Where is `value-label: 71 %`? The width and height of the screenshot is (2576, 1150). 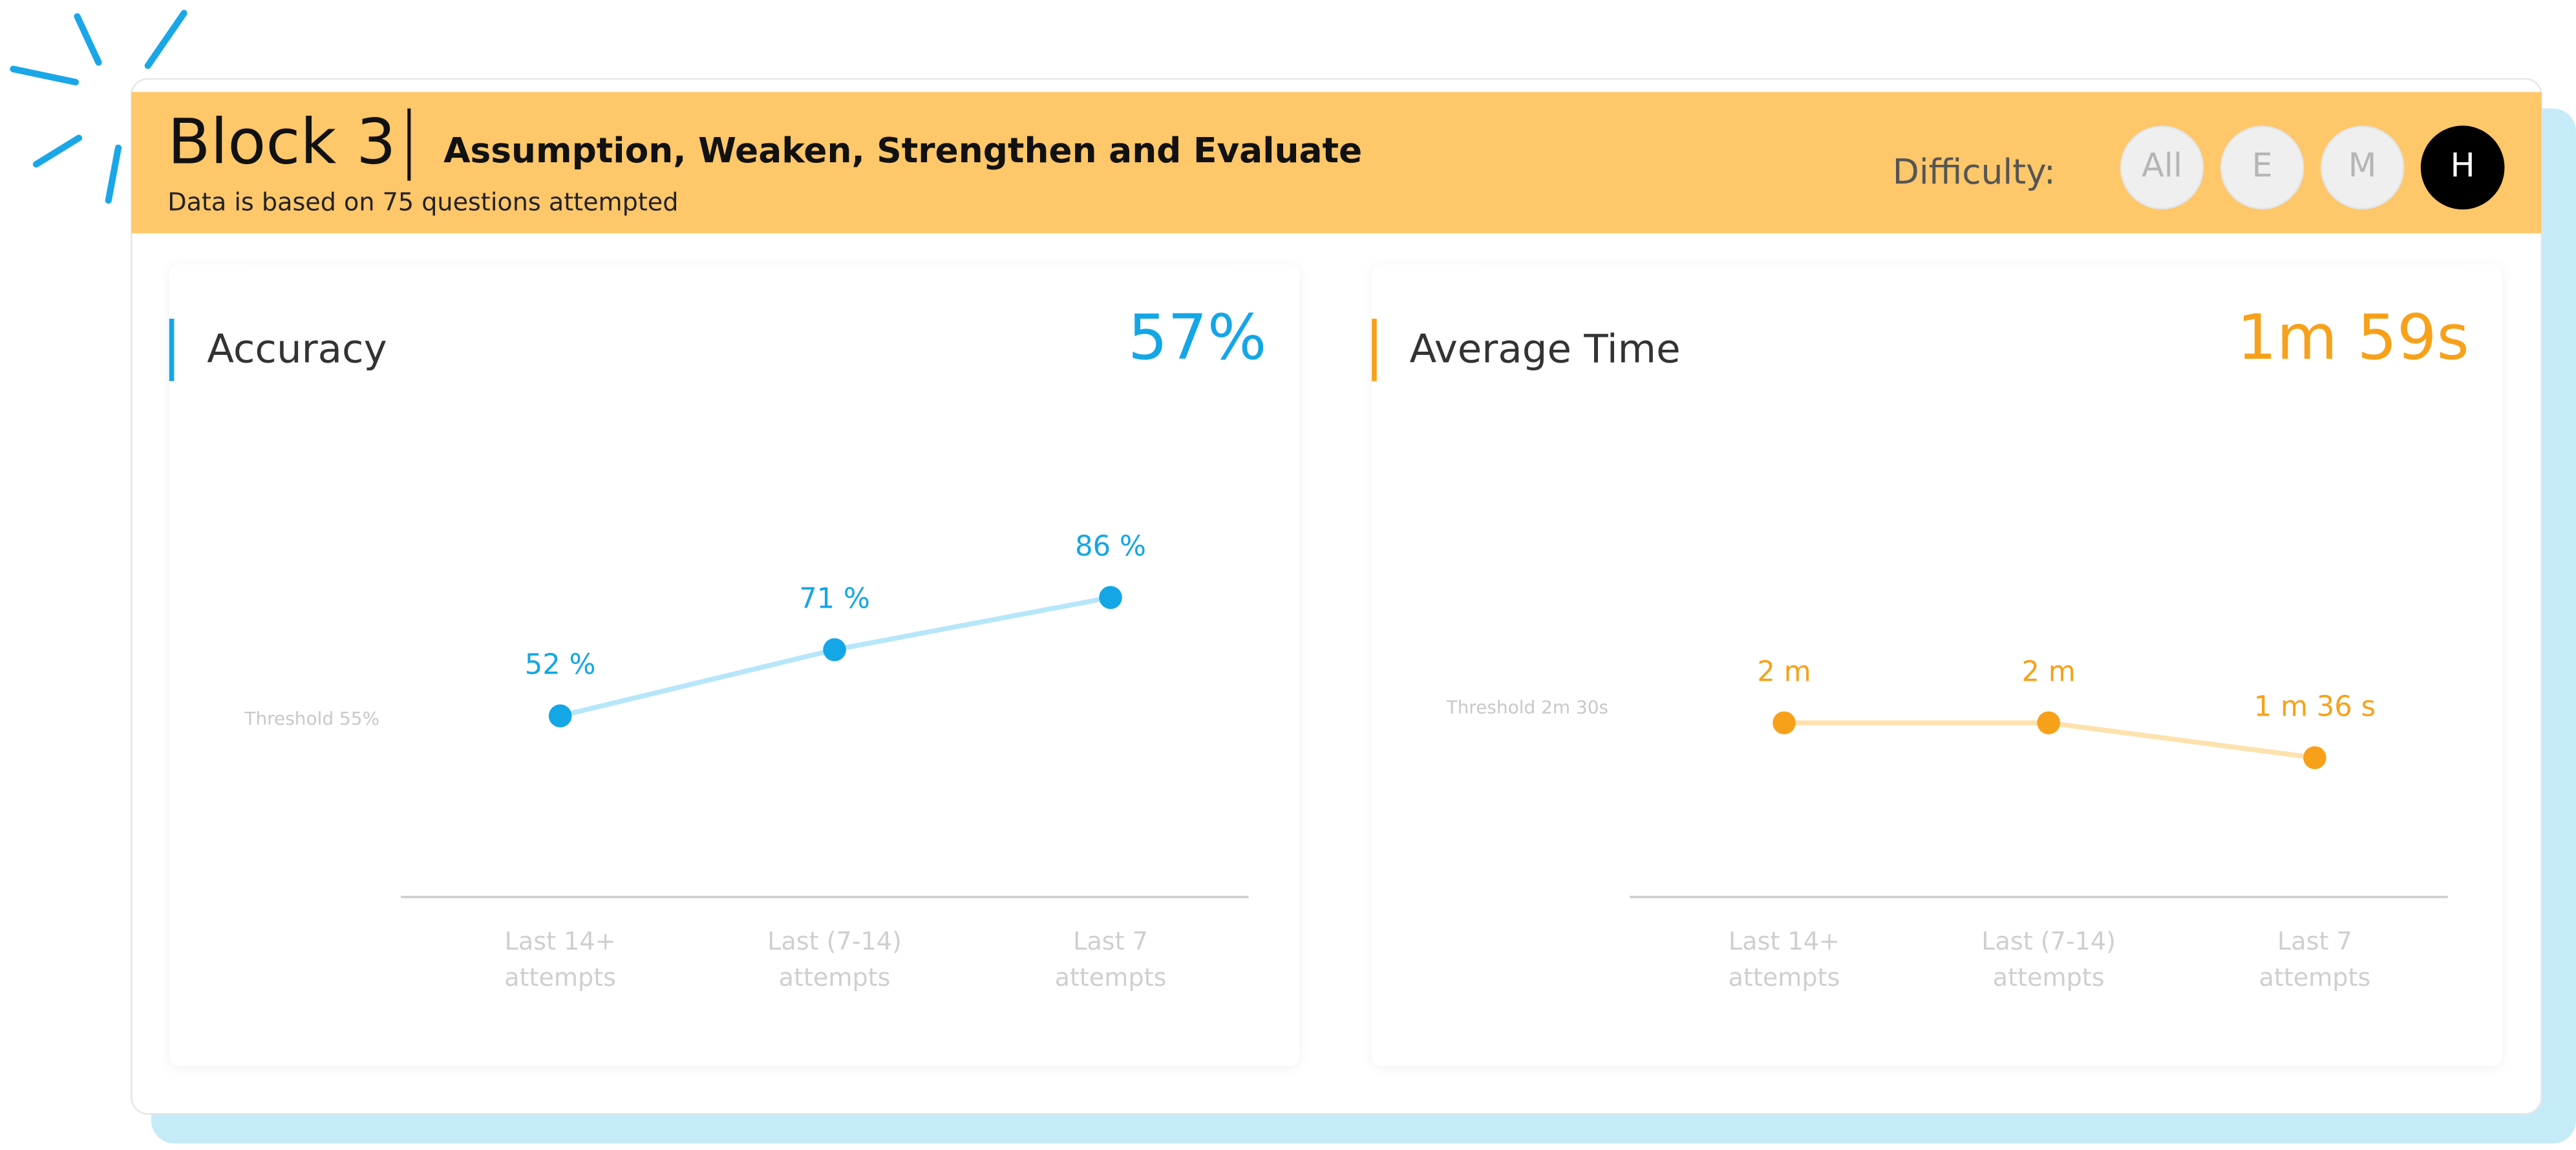
value-label: 71 % is located at coordinates (834, 598).